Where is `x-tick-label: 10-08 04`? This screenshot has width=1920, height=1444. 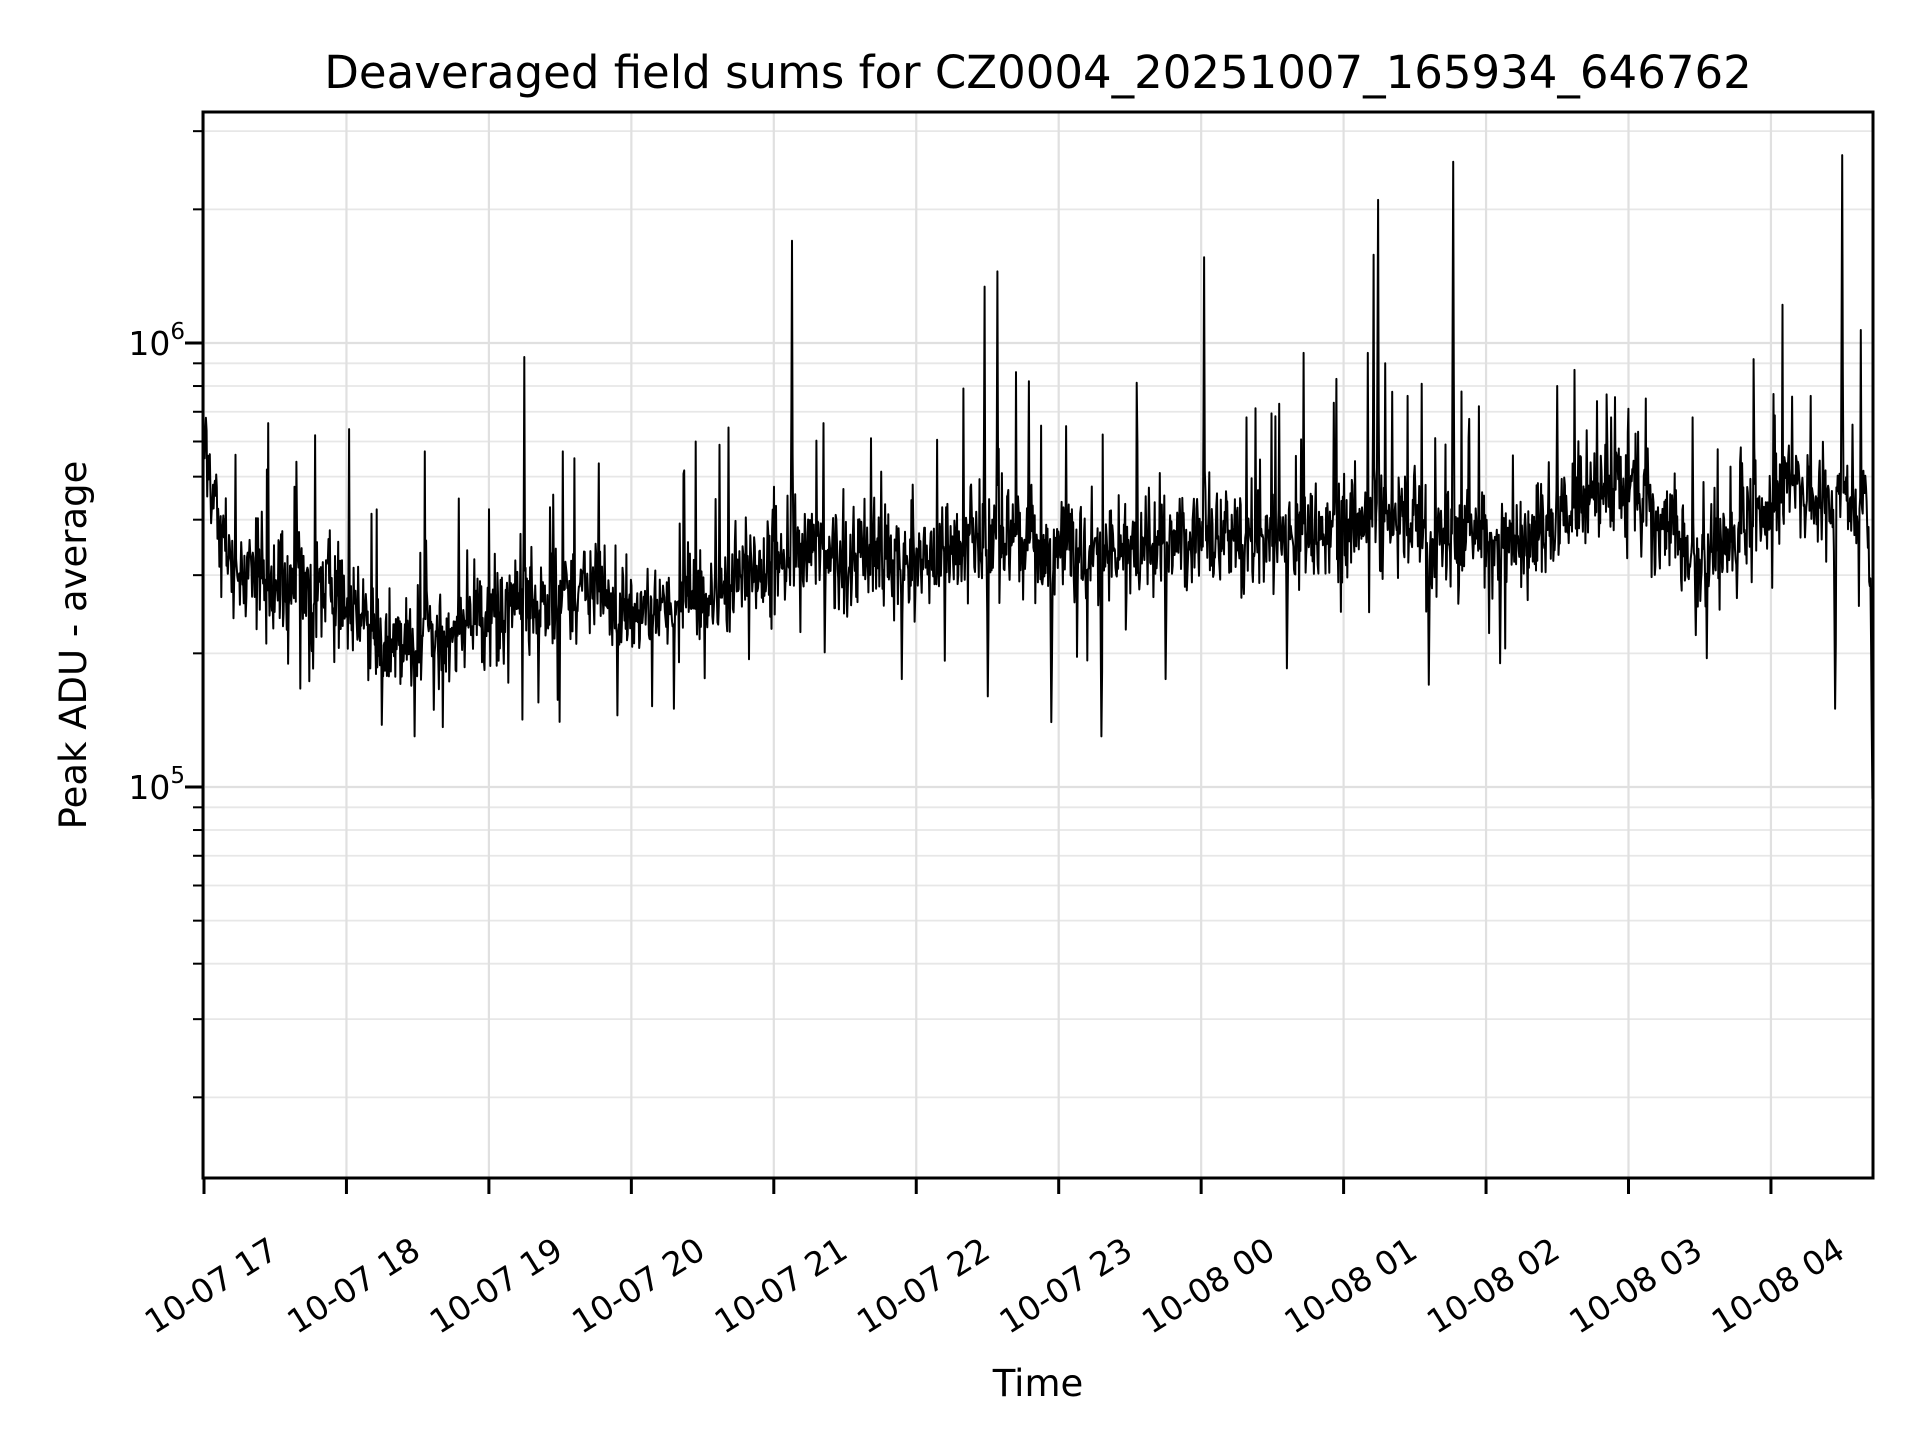 x-tick-label: 10-08 04 is located at coordinates (1778, 1286).